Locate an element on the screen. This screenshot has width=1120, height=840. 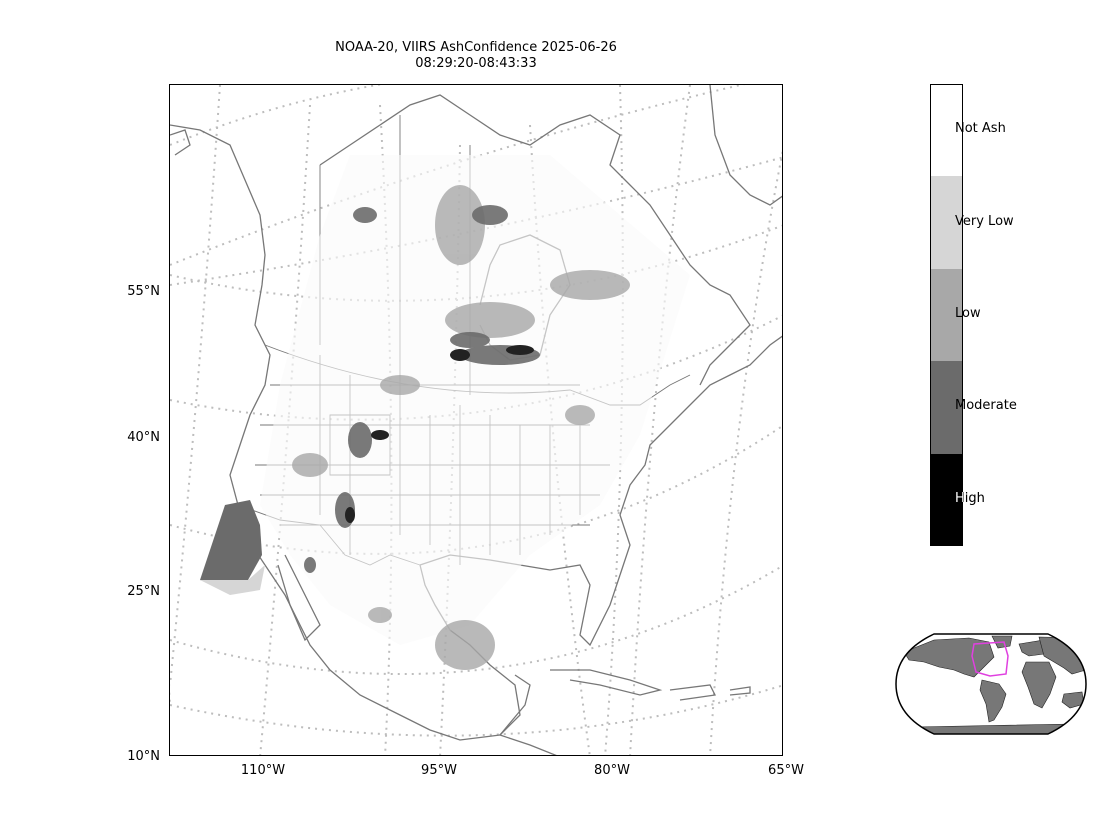
land-south-america is located at coordinates (993, 701).